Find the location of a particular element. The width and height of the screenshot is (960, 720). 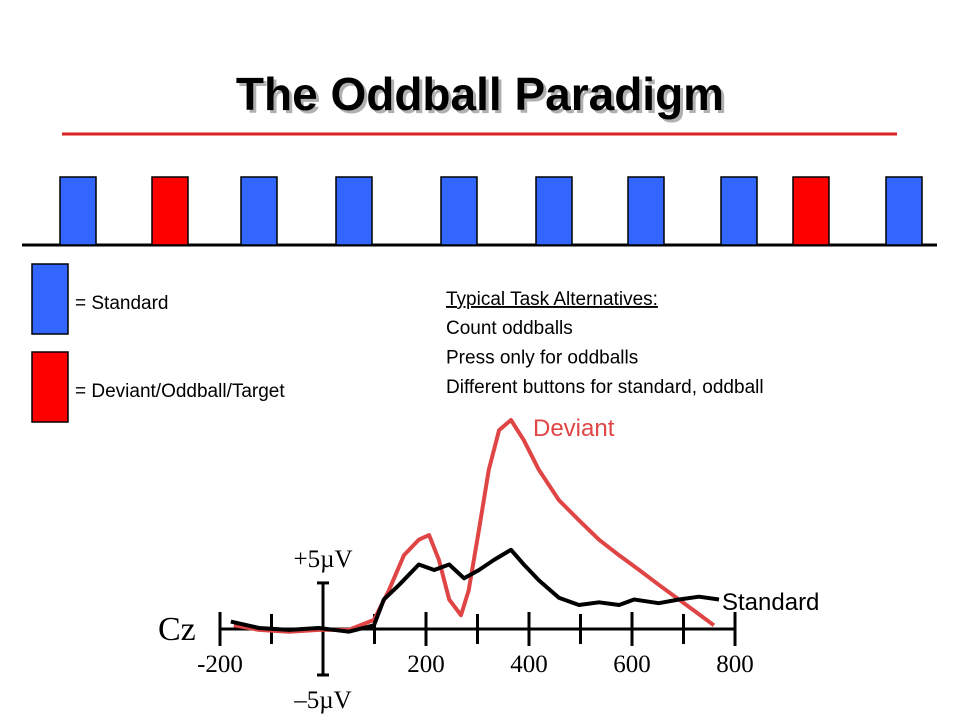

title: The Oddball Paradigm is located at coordinates (480, 94).